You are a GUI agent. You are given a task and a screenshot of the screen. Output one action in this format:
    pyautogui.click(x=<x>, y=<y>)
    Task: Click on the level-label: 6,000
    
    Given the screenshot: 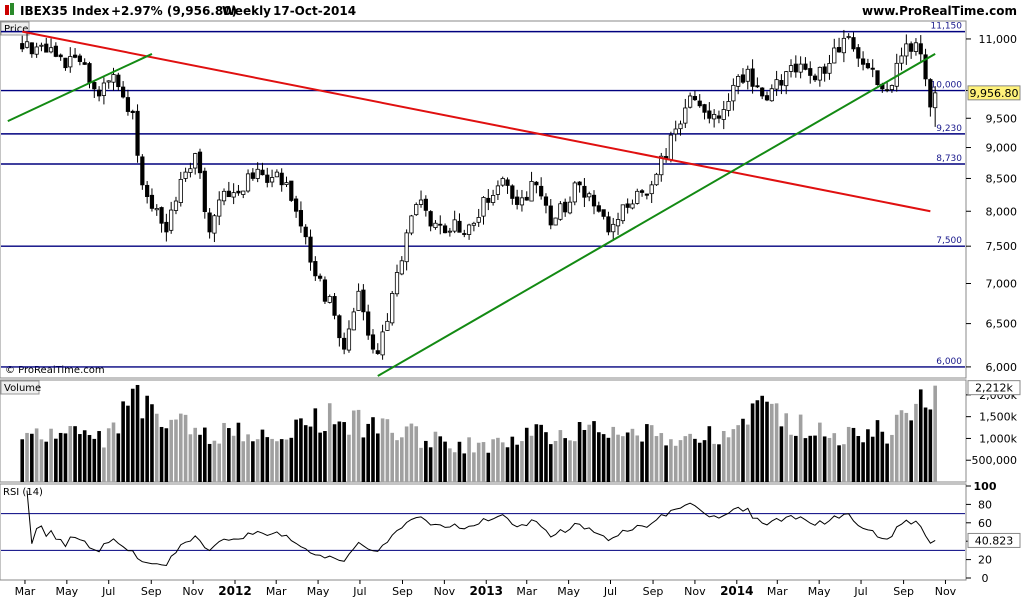 What is the action you would take?
    pyautogui.click(x=949, y=362)
    